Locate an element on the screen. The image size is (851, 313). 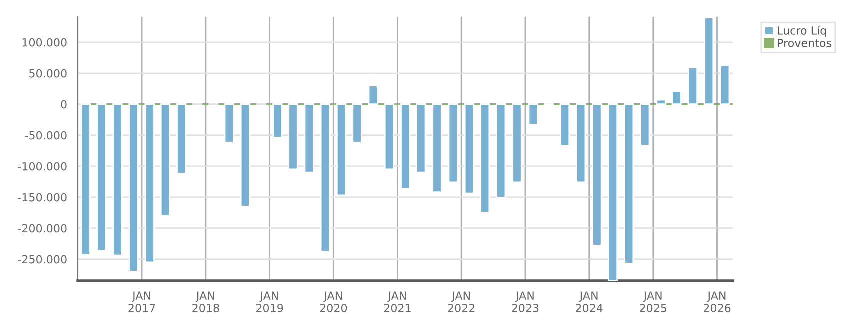
x-tick-label: JAN 2026 is located at coordinates (717, 302).